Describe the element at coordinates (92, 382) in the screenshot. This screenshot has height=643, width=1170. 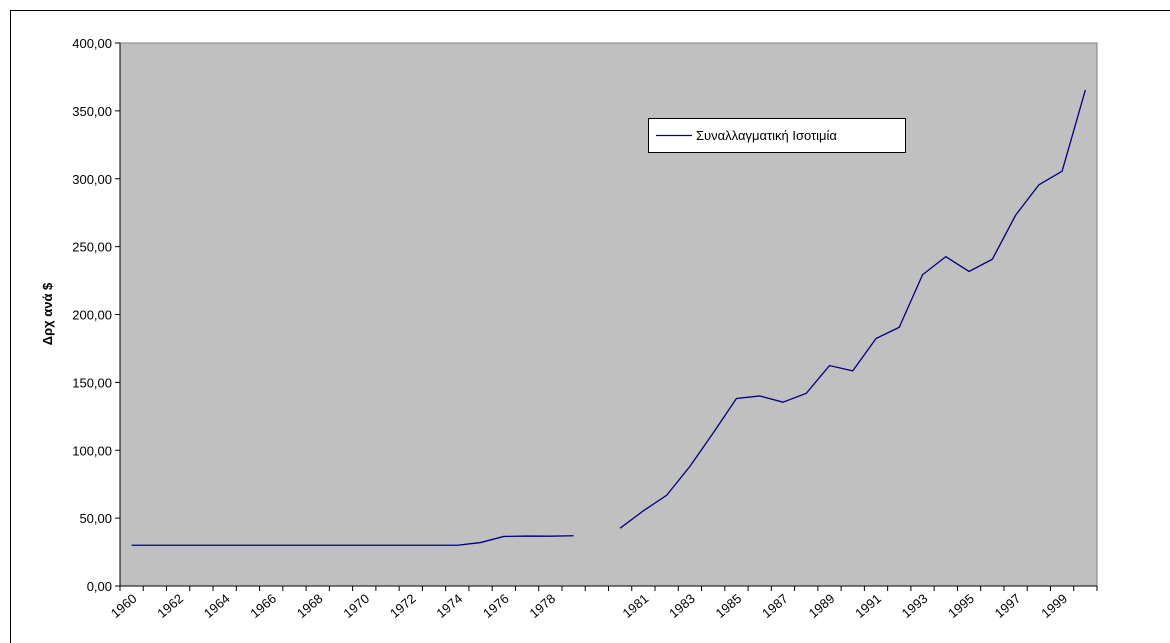
I see `y-tick-label: 150,00` at that location.